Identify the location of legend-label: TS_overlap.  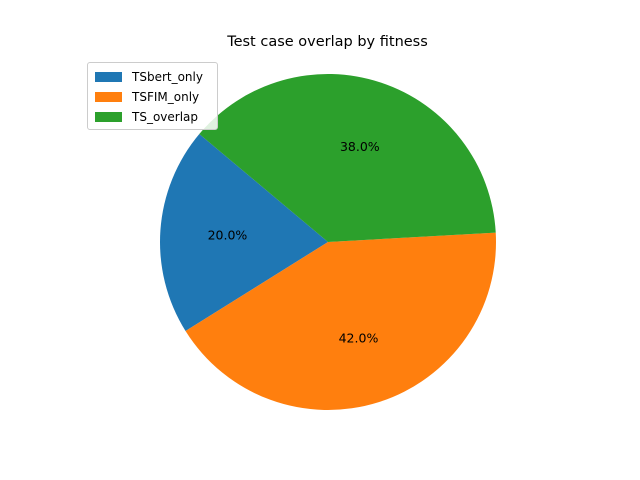
(165, 117).